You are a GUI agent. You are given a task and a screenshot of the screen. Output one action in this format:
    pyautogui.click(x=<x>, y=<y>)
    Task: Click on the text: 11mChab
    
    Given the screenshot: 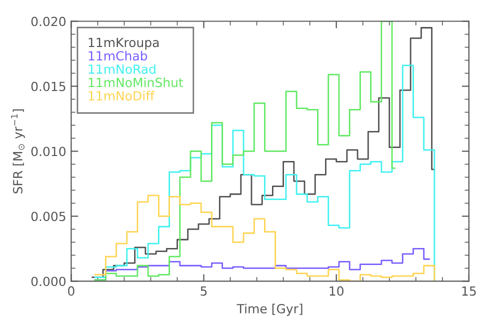 What is the action you would take?
    pyautogui.click(x=118, y=55)
    